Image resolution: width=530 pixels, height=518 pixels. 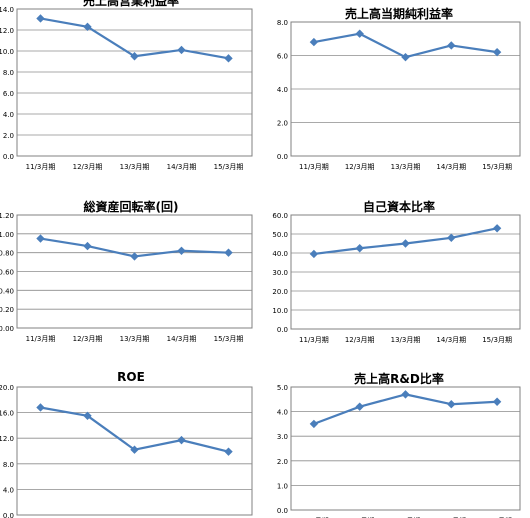 What do you see at coordinates (130, 4) in the screenshot?
I see `chart-title: 売上高営業利益率` at bounding box center [130, 4].